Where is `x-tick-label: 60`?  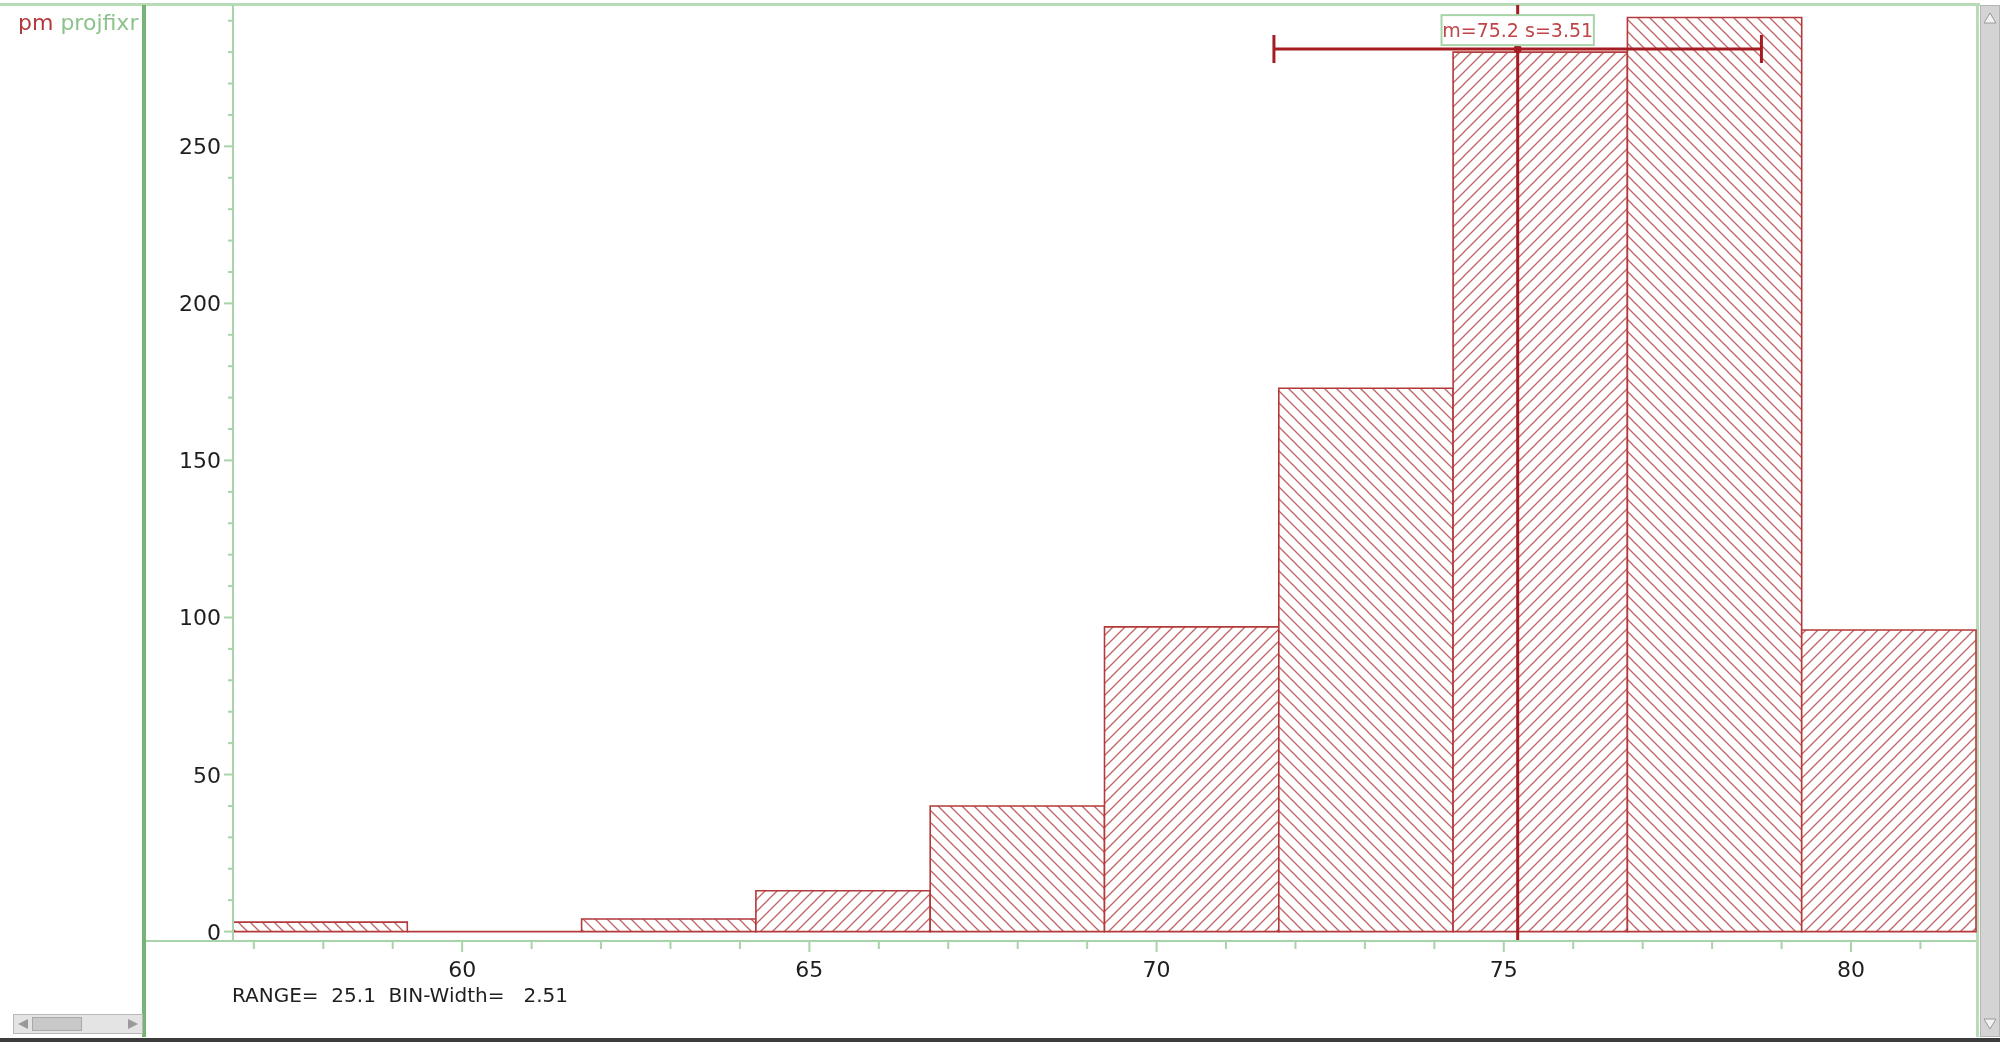 x-tick-label: 60 is located at coordinates (462, 969).